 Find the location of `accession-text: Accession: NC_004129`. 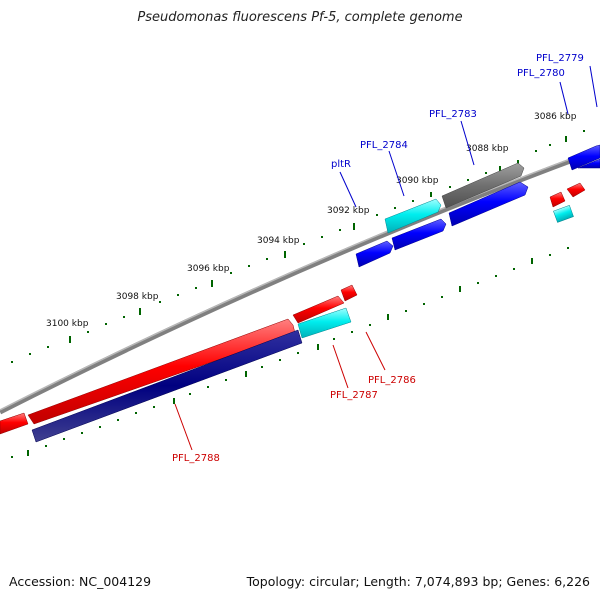

accession-text: Accession: NC_004129 is located at coordinates (80, 581).